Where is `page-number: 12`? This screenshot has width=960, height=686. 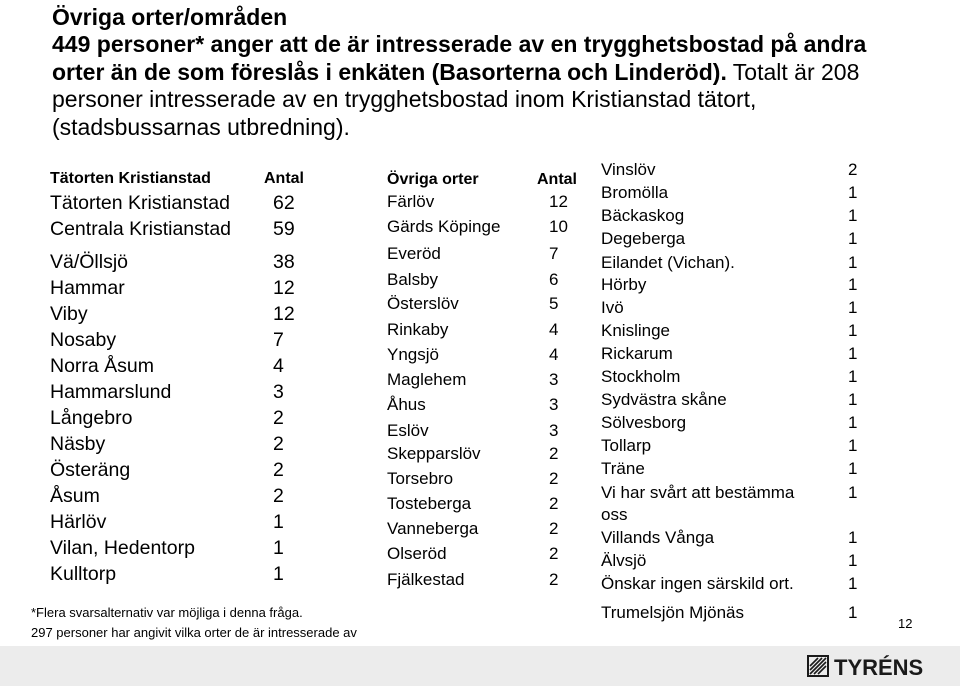 page-number: 12 is located at coordinates (905, 623).